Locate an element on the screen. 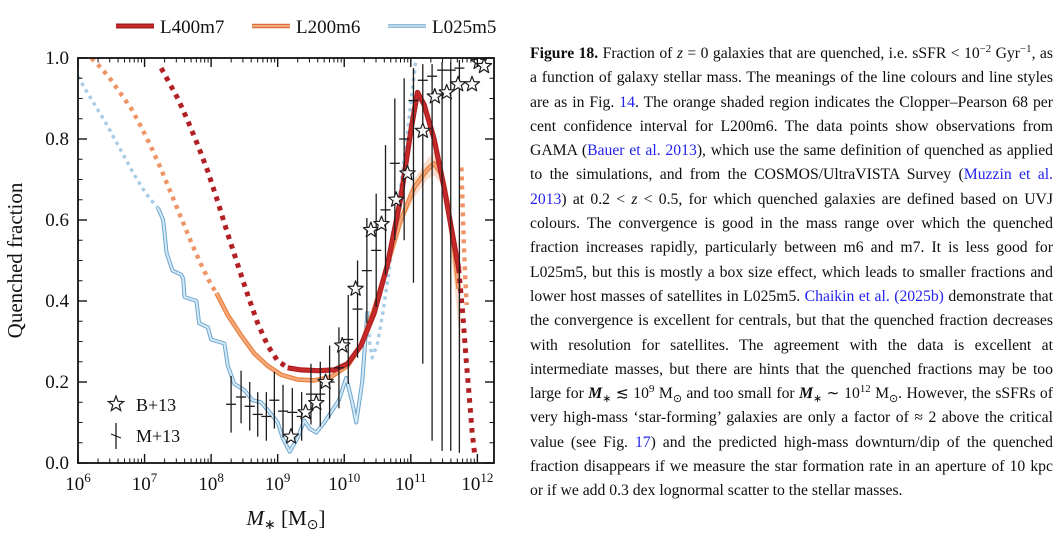 The width and height of the screenshot is (1063, 545). legend-label: L200m6 is located at coordinates (328, 27).